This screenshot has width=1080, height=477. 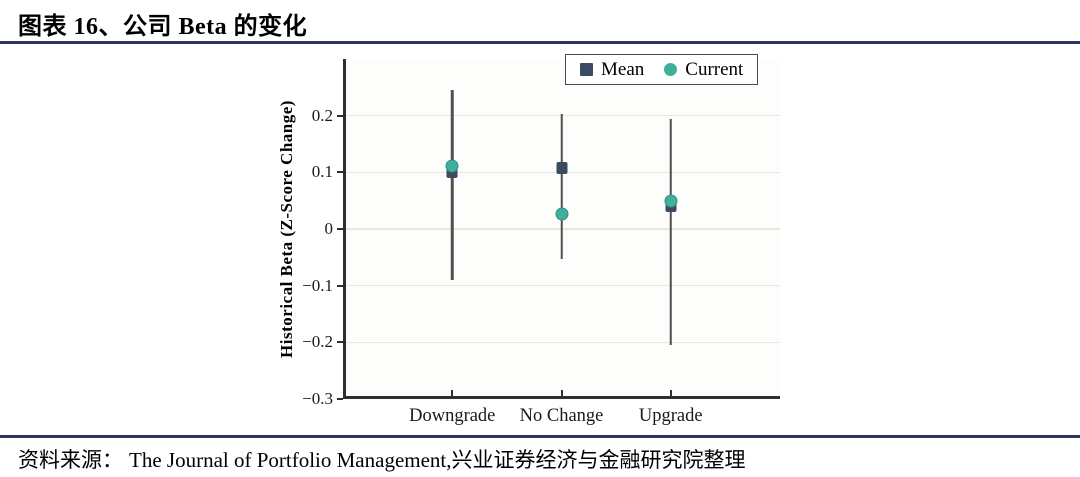 I want to click on y-tick-label: 0, so click(x=329, y=228).